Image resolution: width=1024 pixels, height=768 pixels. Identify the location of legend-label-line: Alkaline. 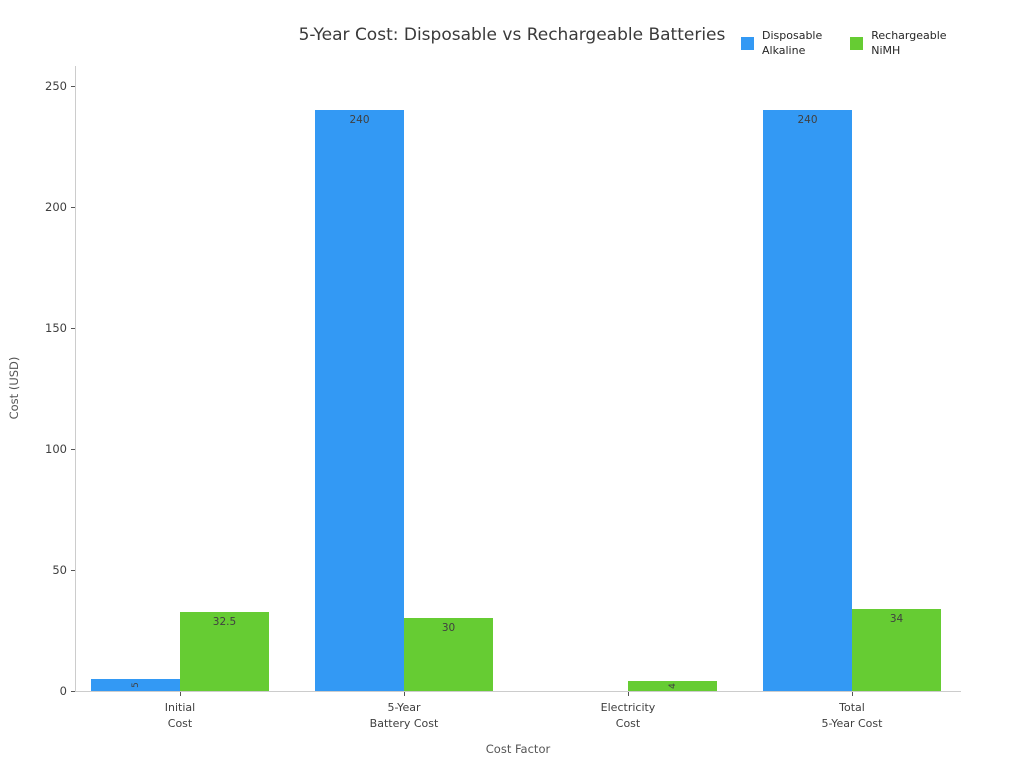
(784, 50).